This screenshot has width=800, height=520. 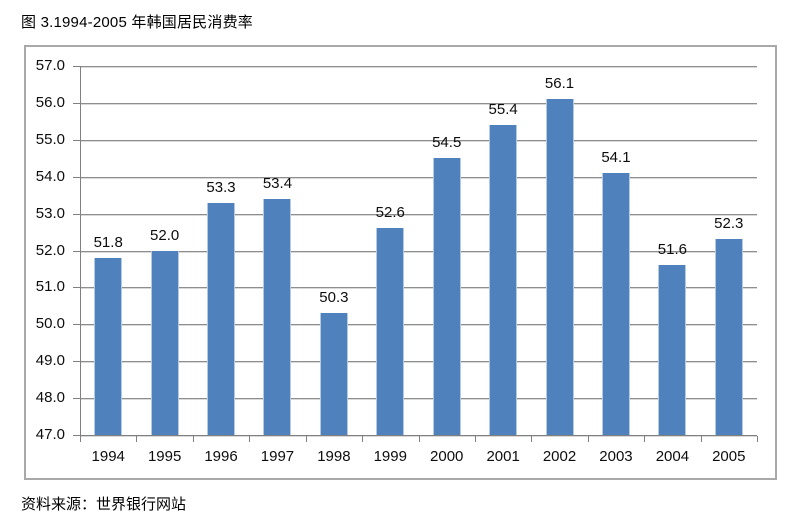 I want to click on x-axis-category-label: 2004, so click(x=672, y=456).